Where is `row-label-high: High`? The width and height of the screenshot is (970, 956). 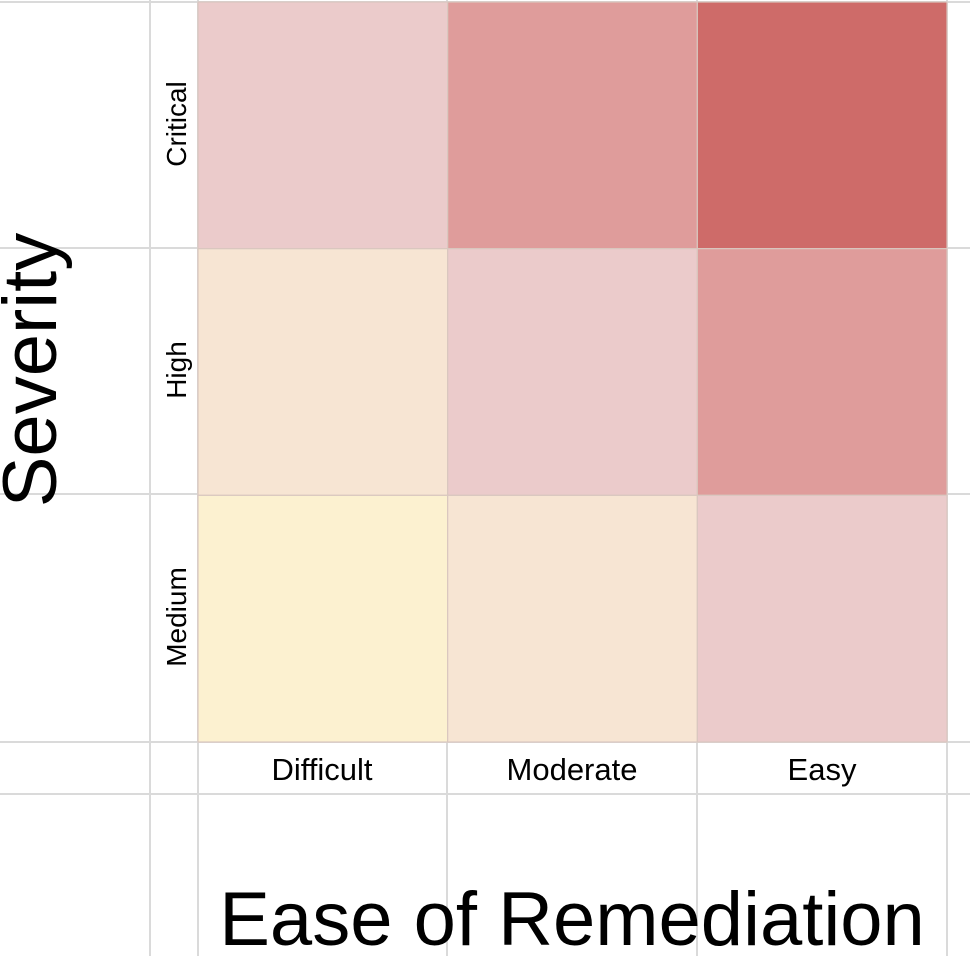 row-label-high: High is located at coordinates (176, 370).